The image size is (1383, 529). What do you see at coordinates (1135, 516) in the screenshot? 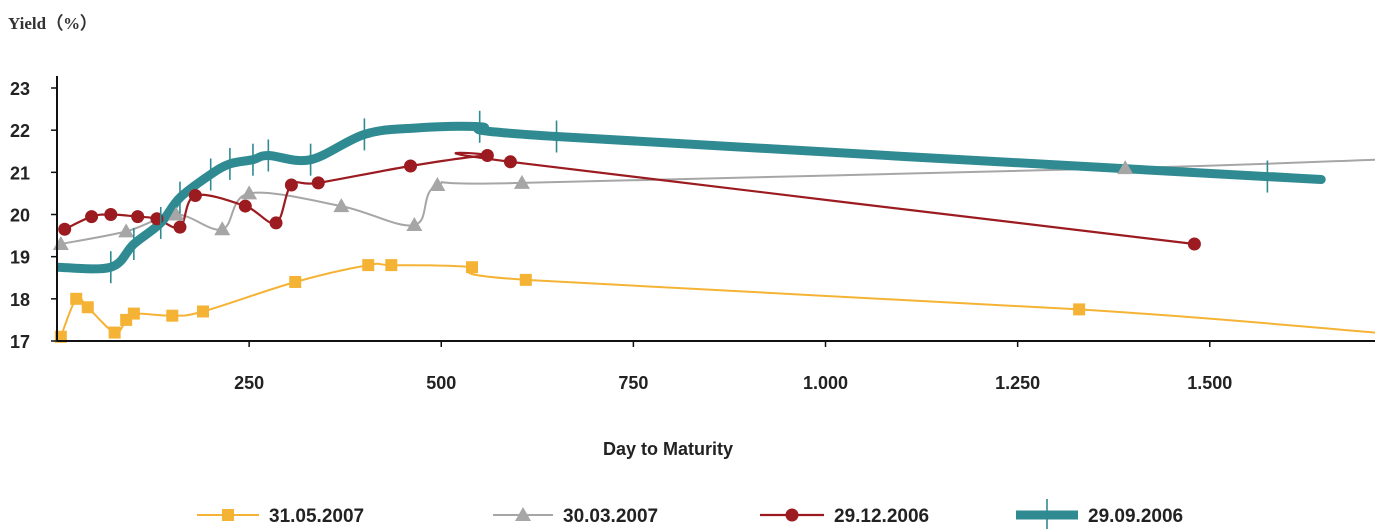
I see `legend-label-4: 29.09.2006` at bounding box center [1135, 516].